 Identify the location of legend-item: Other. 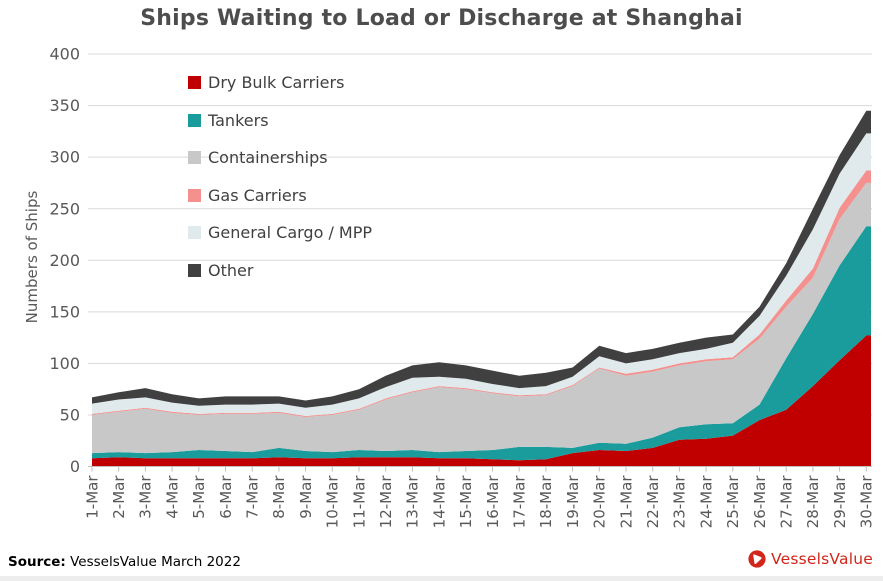
(280, 271).